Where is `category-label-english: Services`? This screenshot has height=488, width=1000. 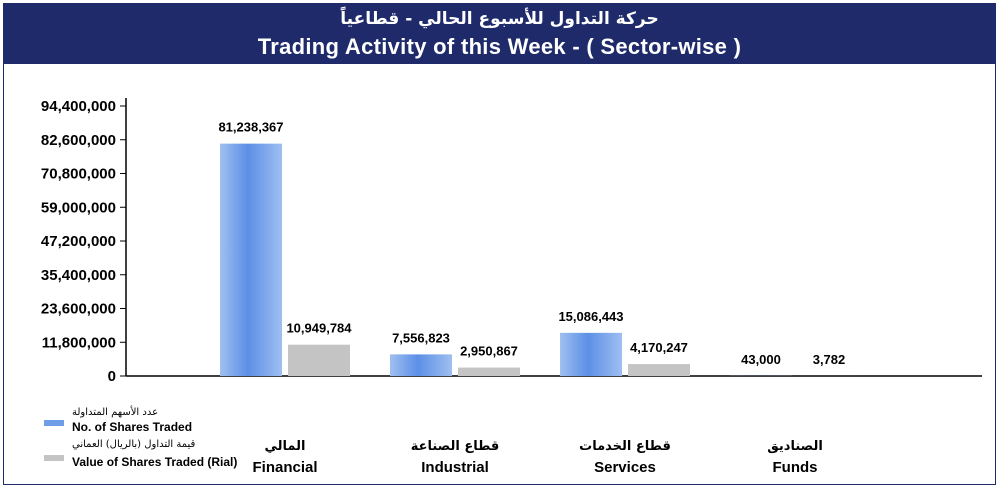
category-label-english: Services is located at coordinates (625, 467).